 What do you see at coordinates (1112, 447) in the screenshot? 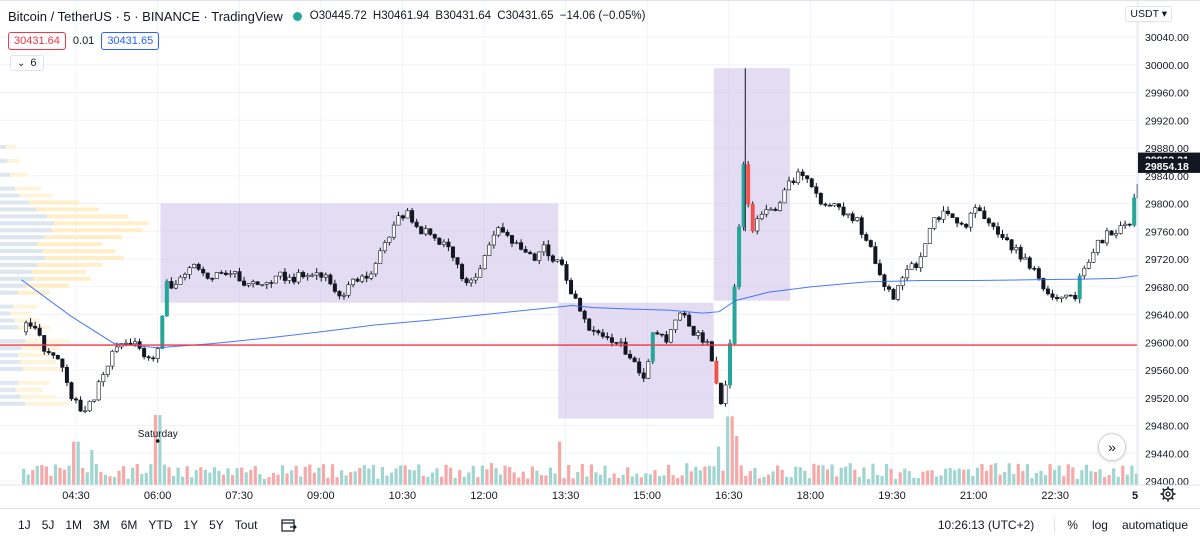
I see `scroll-to-realtime-button: »` at bounding box center [1112, 447].